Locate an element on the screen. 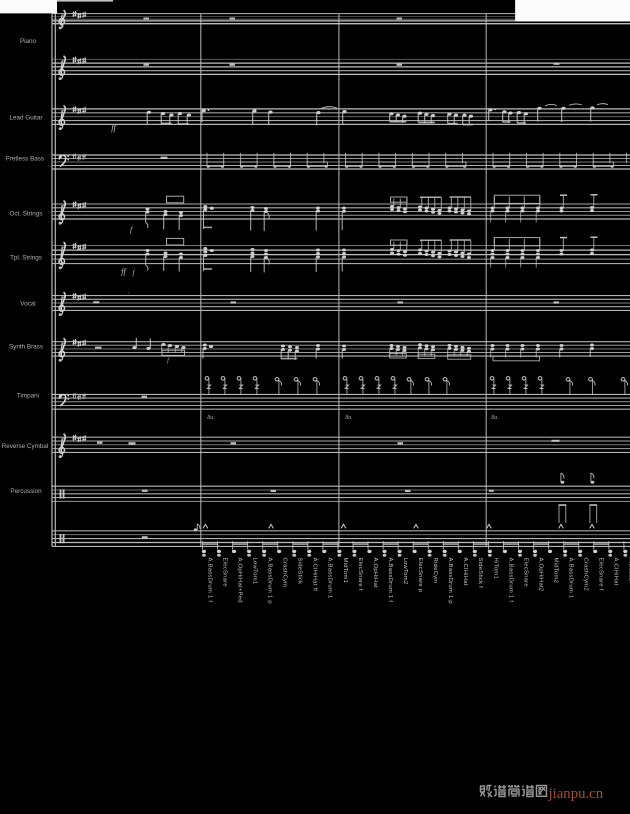 The width and height of the screenshot is (630, 814). svg-text: Vocal is located at coordinates (27, 303).